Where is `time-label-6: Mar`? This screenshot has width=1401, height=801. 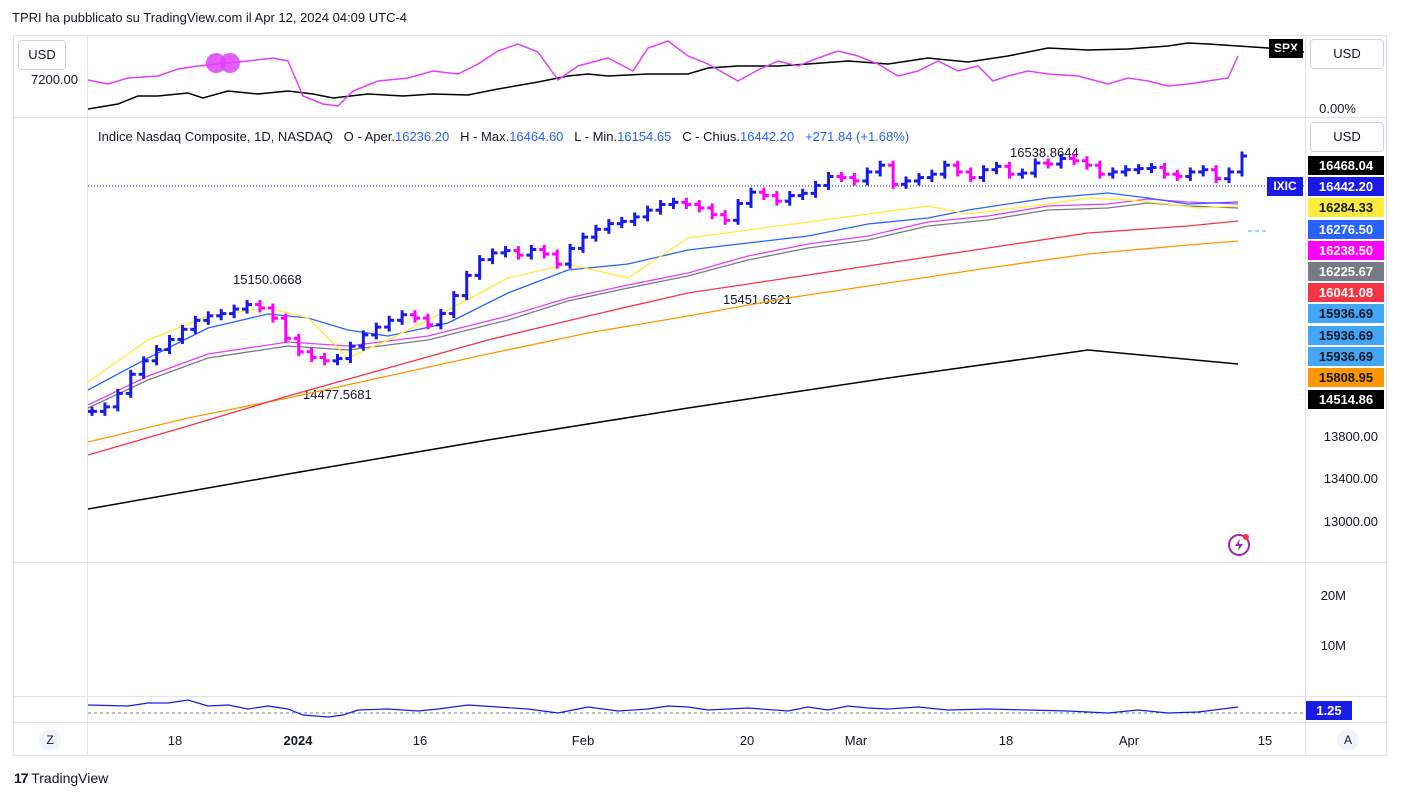
time-label-6: Mar is located at coordinates (856, 740).